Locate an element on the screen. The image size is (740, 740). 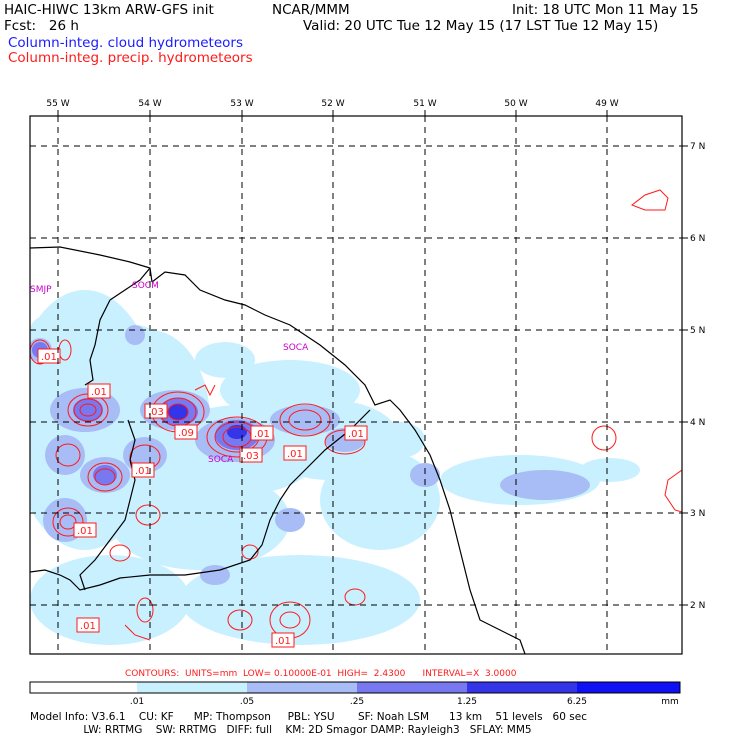
lat-label: 5 N is located at coordinates (697, 331).